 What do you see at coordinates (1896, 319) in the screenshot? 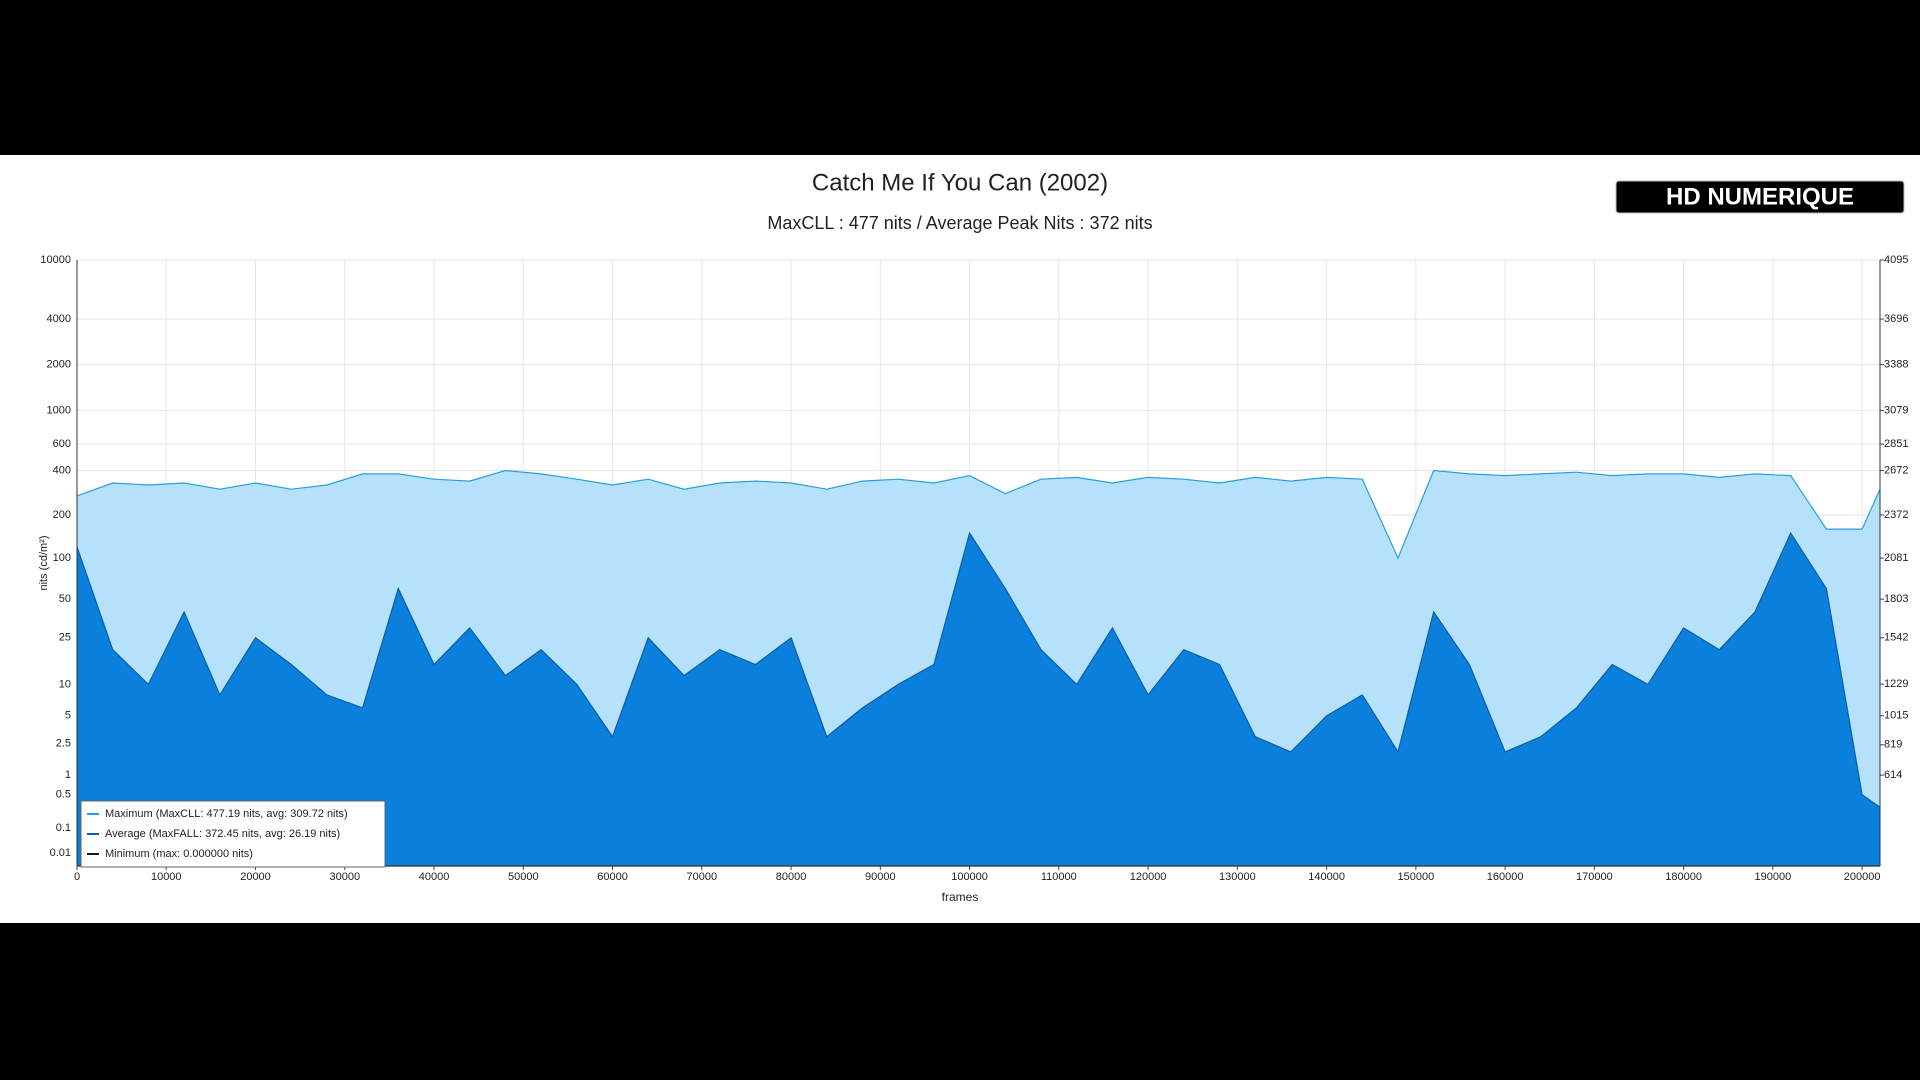
I see `y2-tick-label: 3696` at bounding box center [1896, 319].